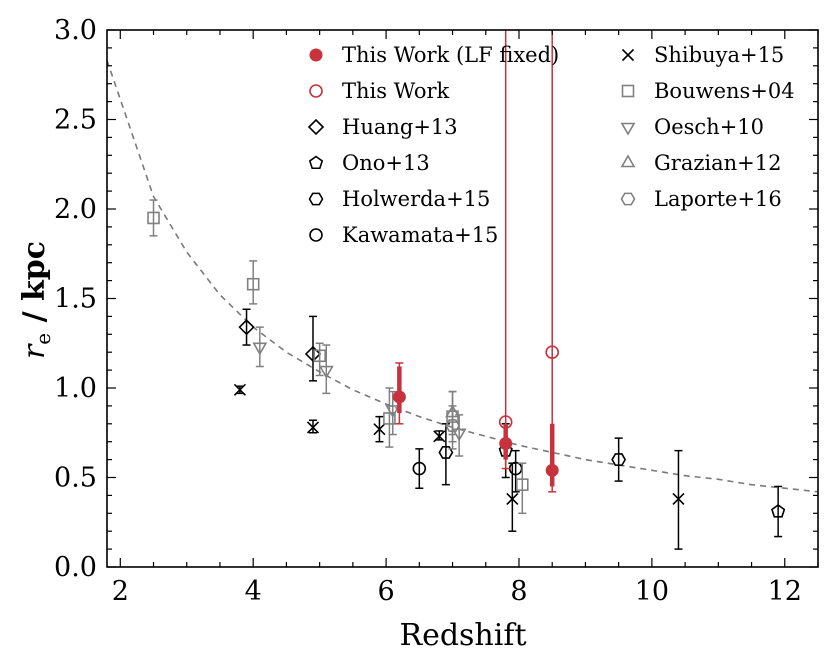 The image size is (831, 664). Describe the element at coordinates (450, 55) in the screenshot. I see `legend-label-this-work-lf-fixed: This Work (LF fixed)` at that location.